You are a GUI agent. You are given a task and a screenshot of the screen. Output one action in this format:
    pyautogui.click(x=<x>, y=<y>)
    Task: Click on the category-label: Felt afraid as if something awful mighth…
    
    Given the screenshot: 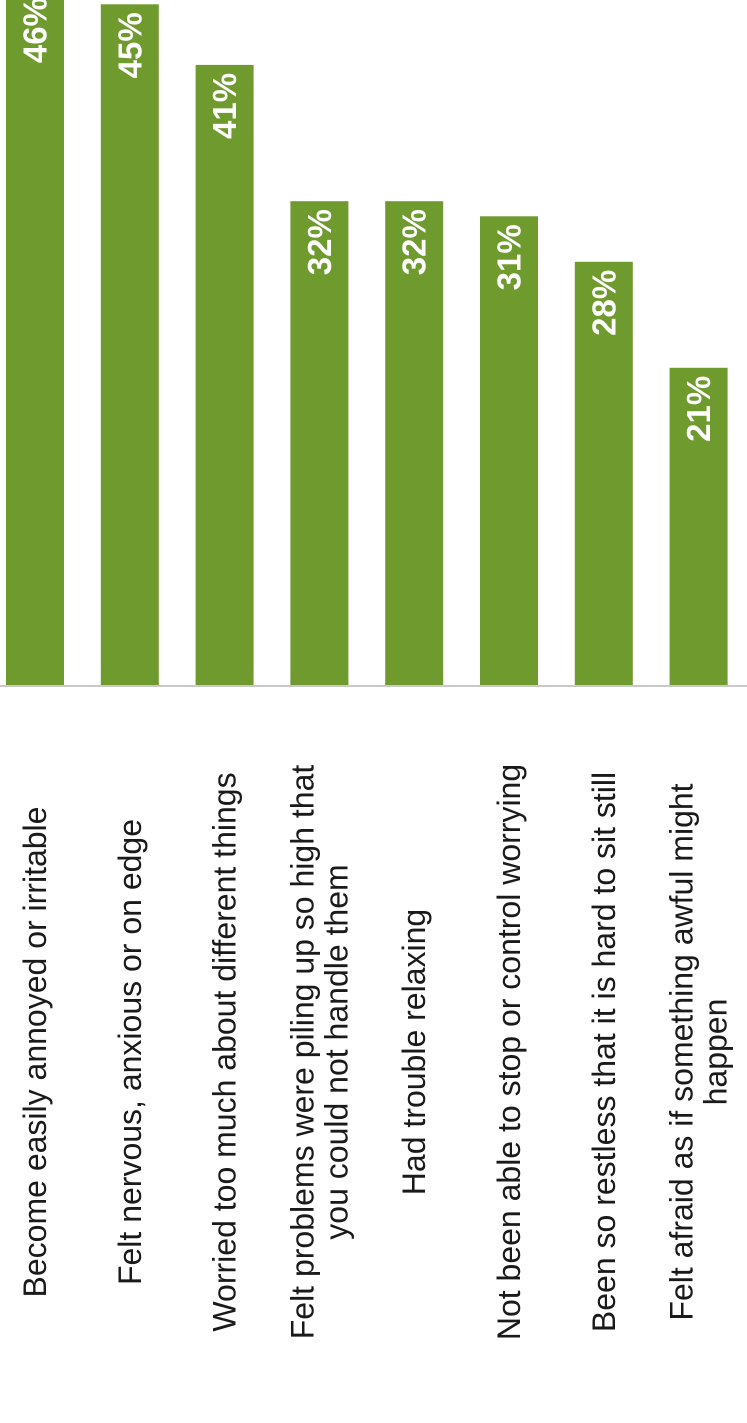 What is the action you would take?
    pyautogui.click(x=699, y=1051)
    